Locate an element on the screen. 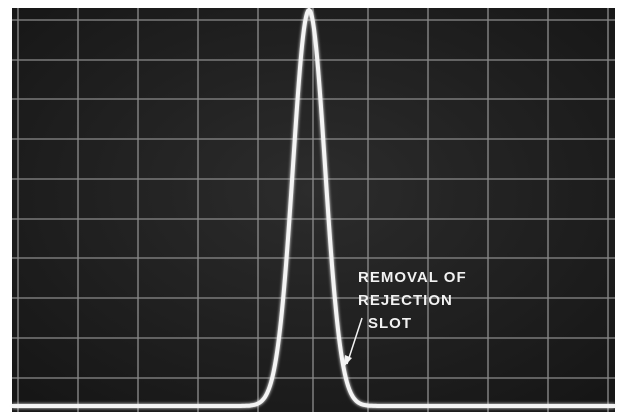 This screenshot has width=626, height=417. annotation: REMOVAL OF REJECTION SLOT is located at coordinates (405, 318).